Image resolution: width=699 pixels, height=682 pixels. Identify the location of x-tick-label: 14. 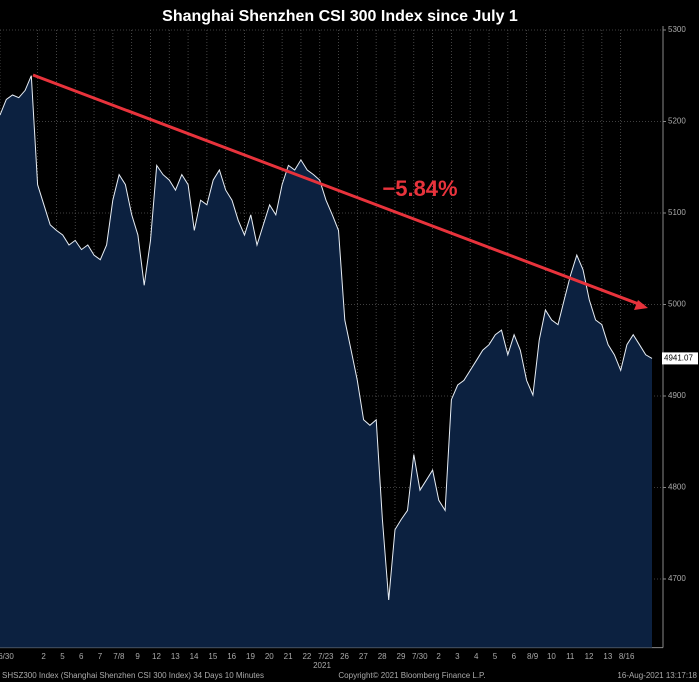
(194, 656).